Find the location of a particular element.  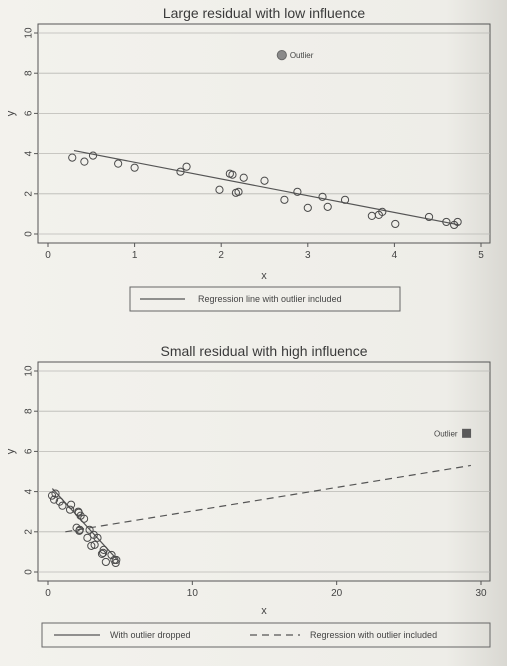

chart1-regression-line is located at coordinates (266, 187).